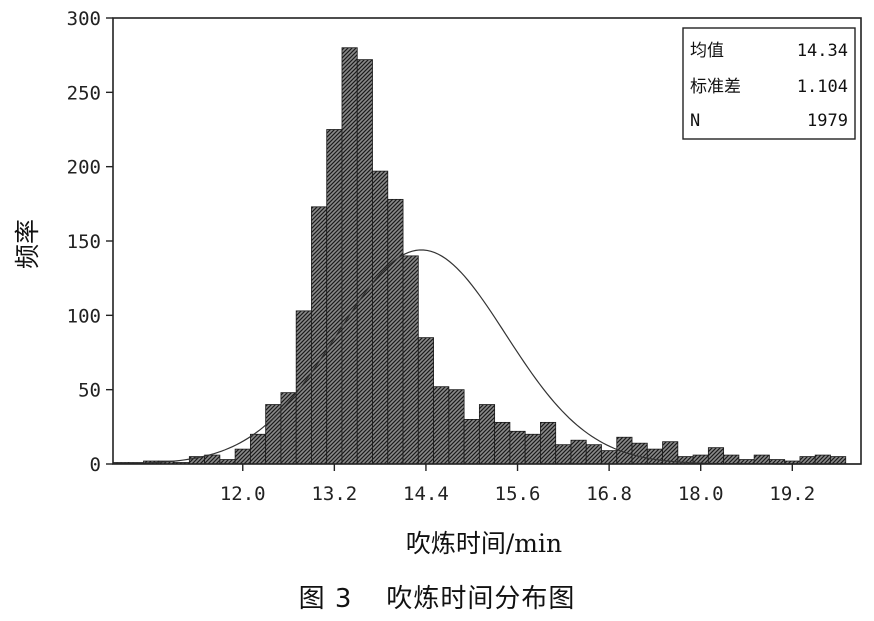 The width and height of the screenshot is (874, 621). I want to click on x-tick-label: 12.0, so click(243, 494).